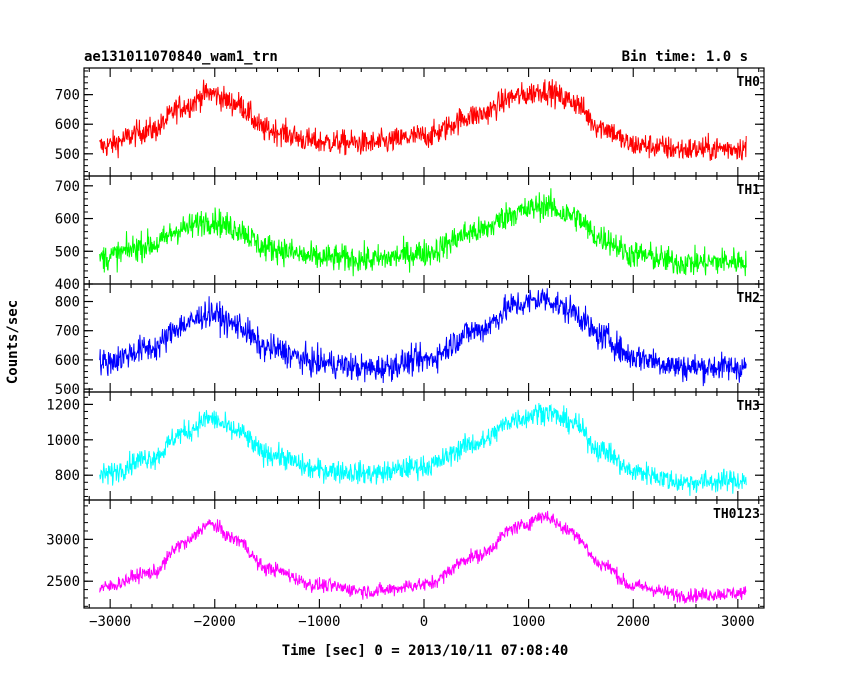 Image resolution: width=850 pixels, height=680 pixels. I want to click on panel-th1: 400 500 600 700 TH1, so click(410, 234).